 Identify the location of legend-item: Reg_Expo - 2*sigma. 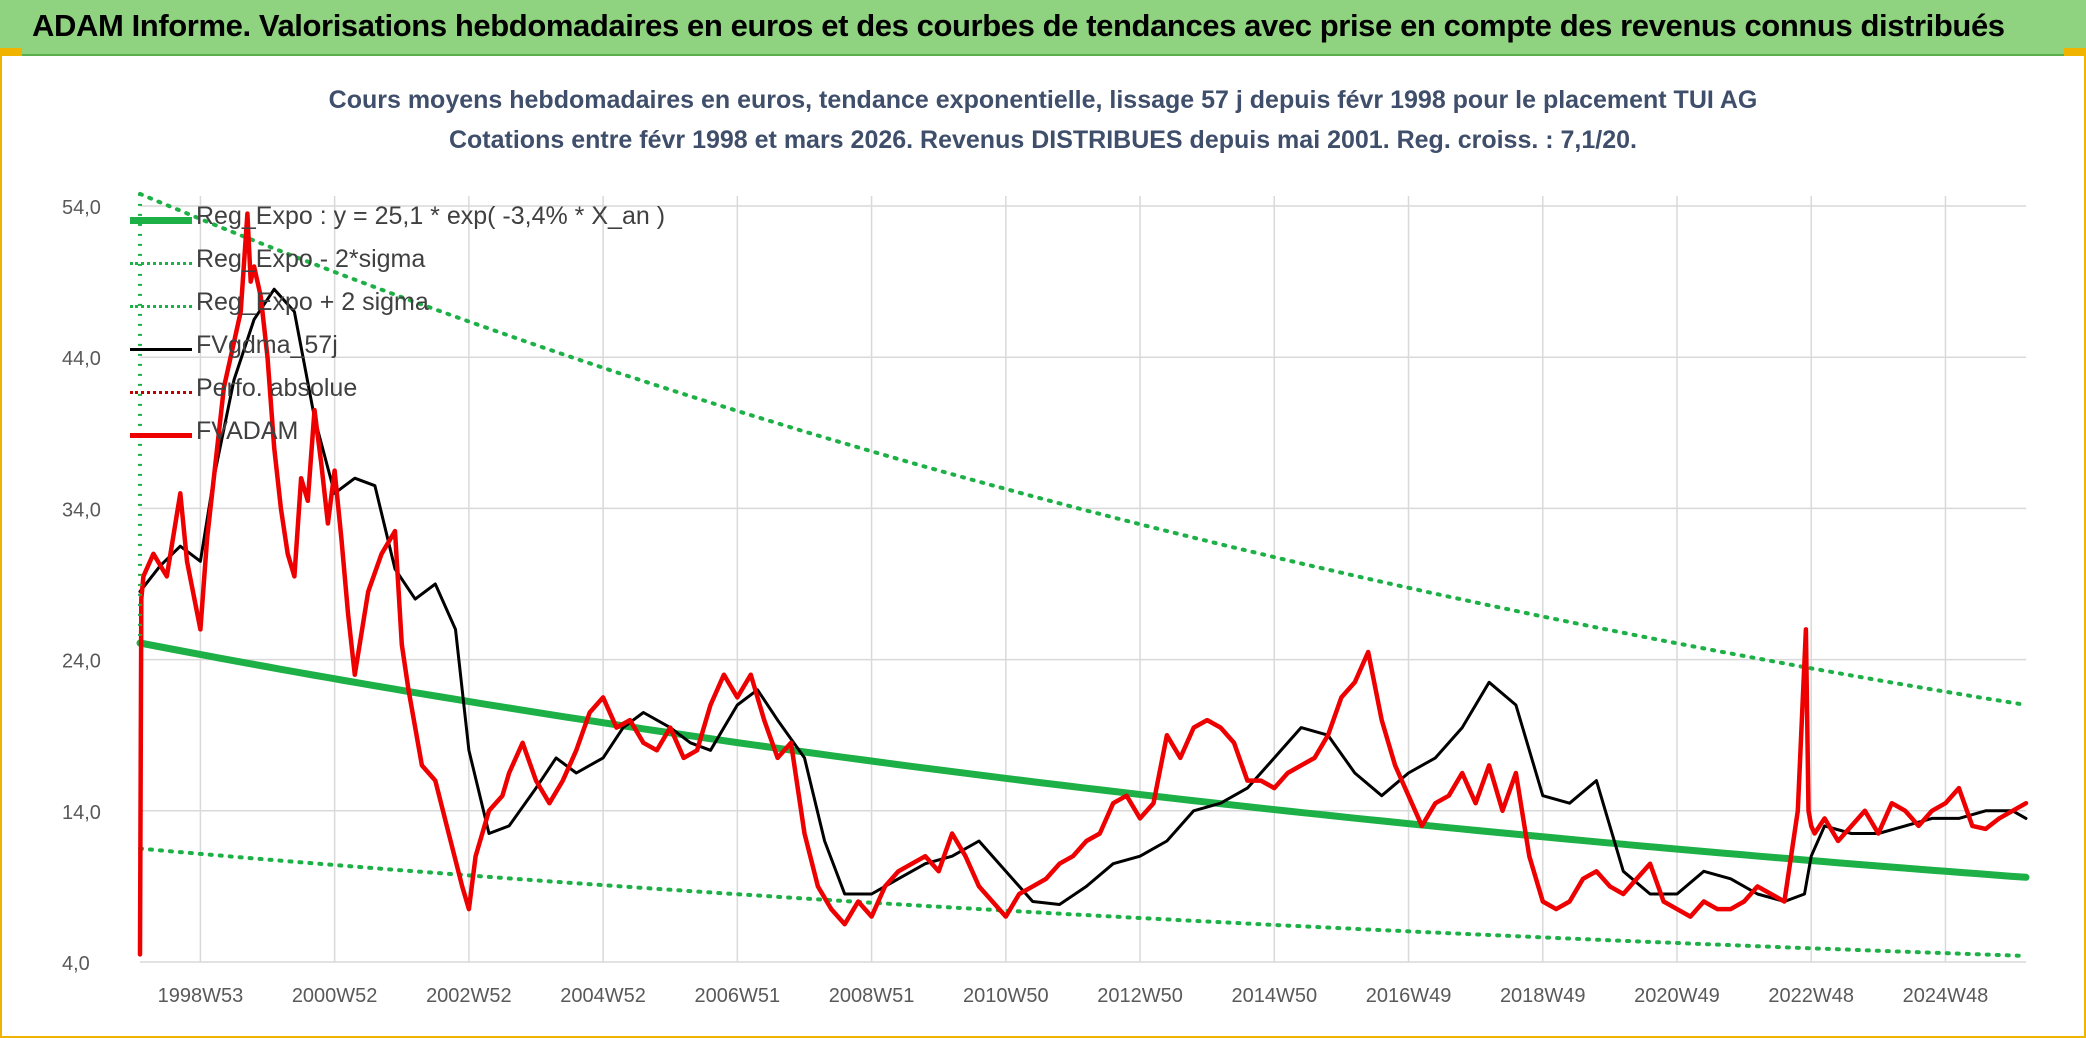
(430, 263).